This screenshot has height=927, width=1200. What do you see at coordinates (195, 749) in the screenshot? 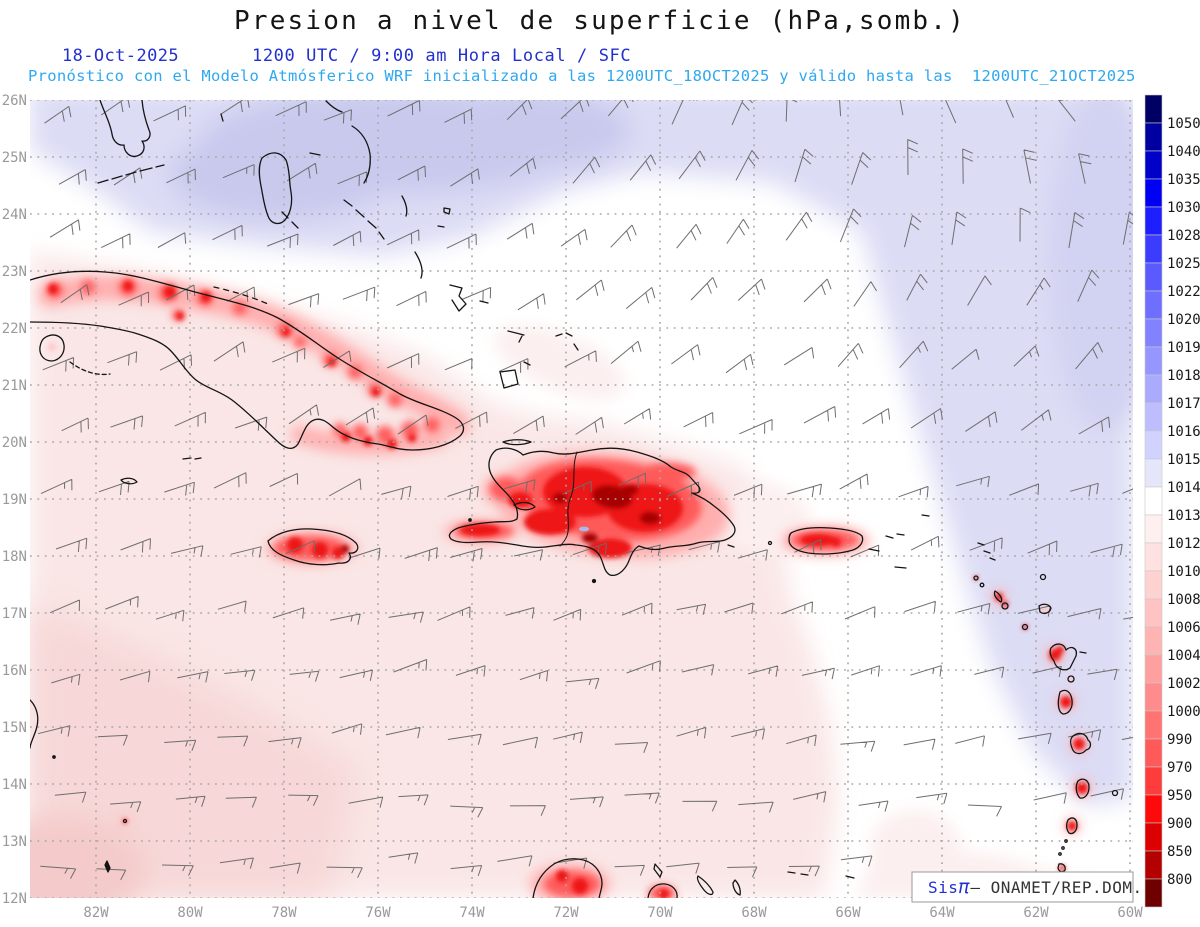
I see `deeper-pink-southwest` at bounding box center [195, 749].